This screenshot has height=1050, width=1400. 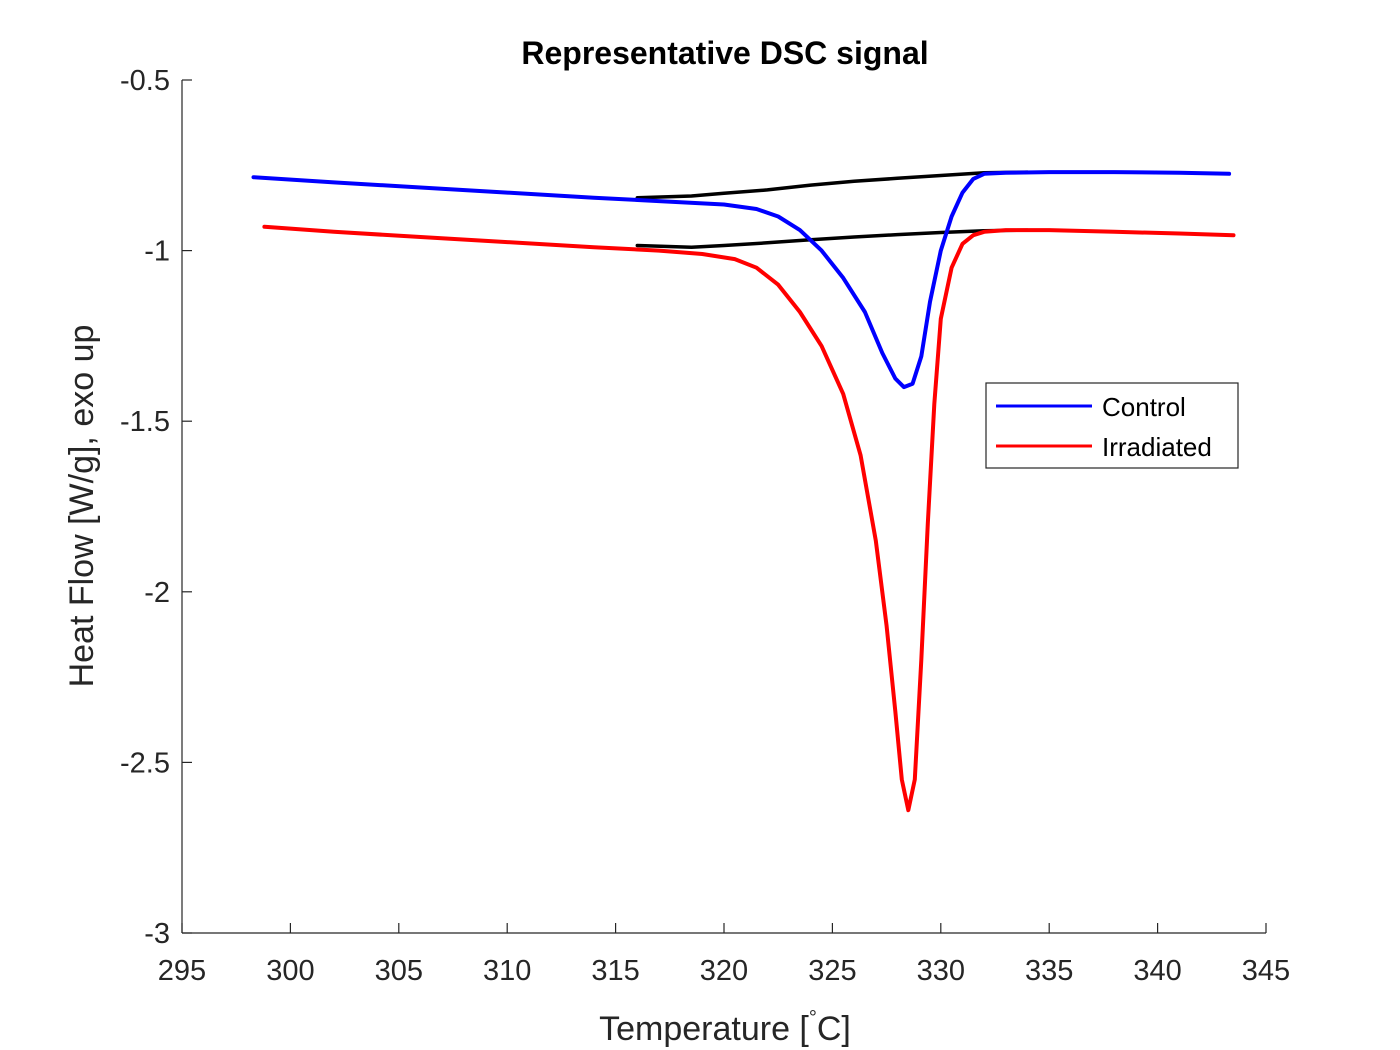 I want to click on legend: Control Irradiated, so click(x=1112, y=425).